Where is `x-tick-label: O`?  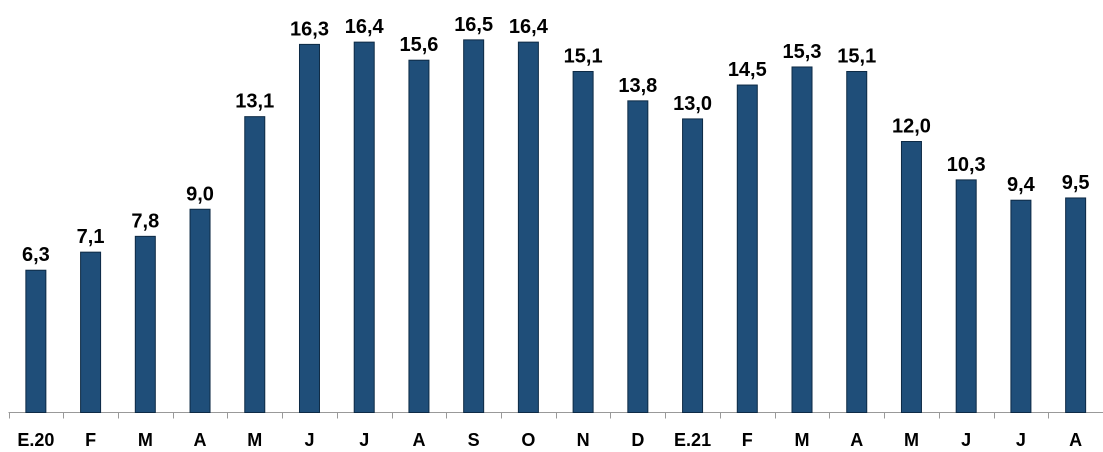 x-tick-label: O is located at coordinates (528, 440).